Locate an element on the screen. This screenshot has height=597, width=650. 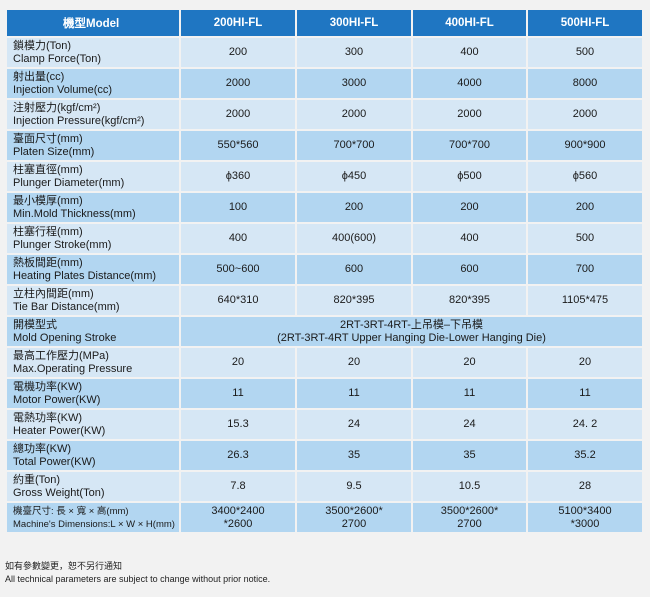
row-clamp-force: 鎖模力(Ton) Clamp Force(Ton) 200 300 400 500 is located at coordinates (324, 52).